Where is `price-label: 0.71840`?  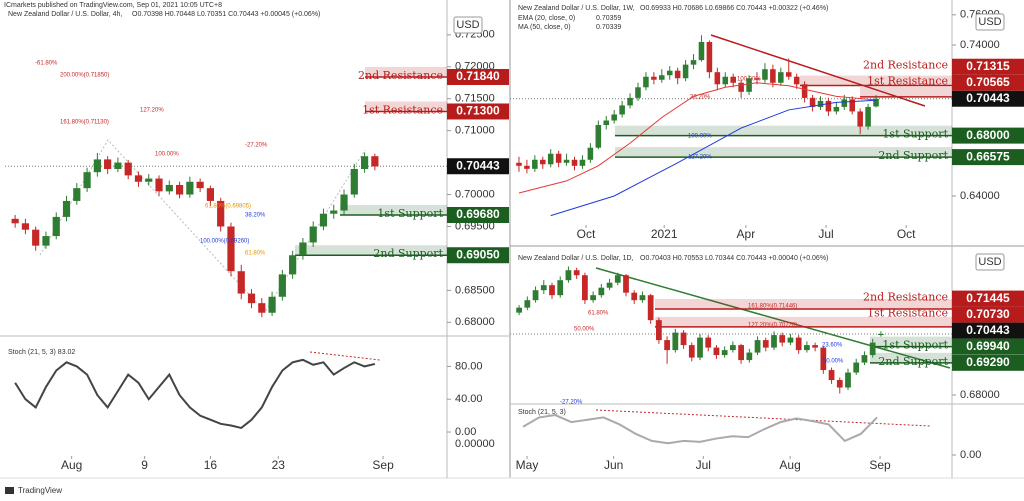
price-label: 0.71840 is located at coordinates (478, 76).